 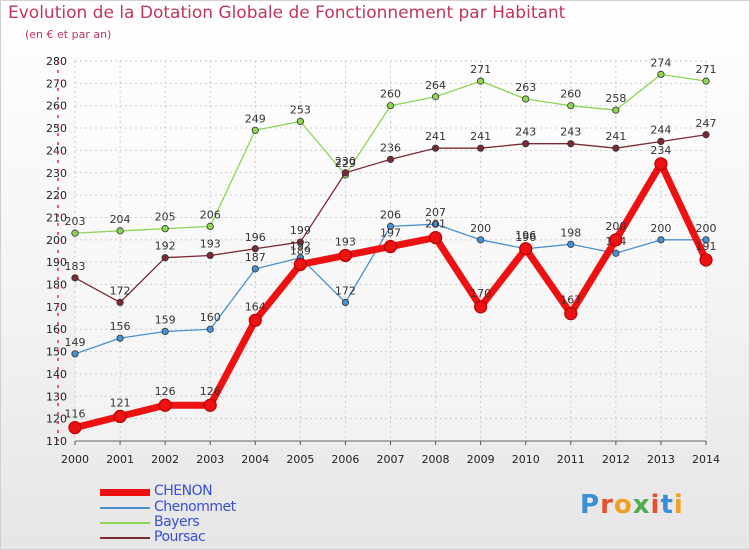 I want to click on data-label-poursac: 244, so click(x=660, y=129).